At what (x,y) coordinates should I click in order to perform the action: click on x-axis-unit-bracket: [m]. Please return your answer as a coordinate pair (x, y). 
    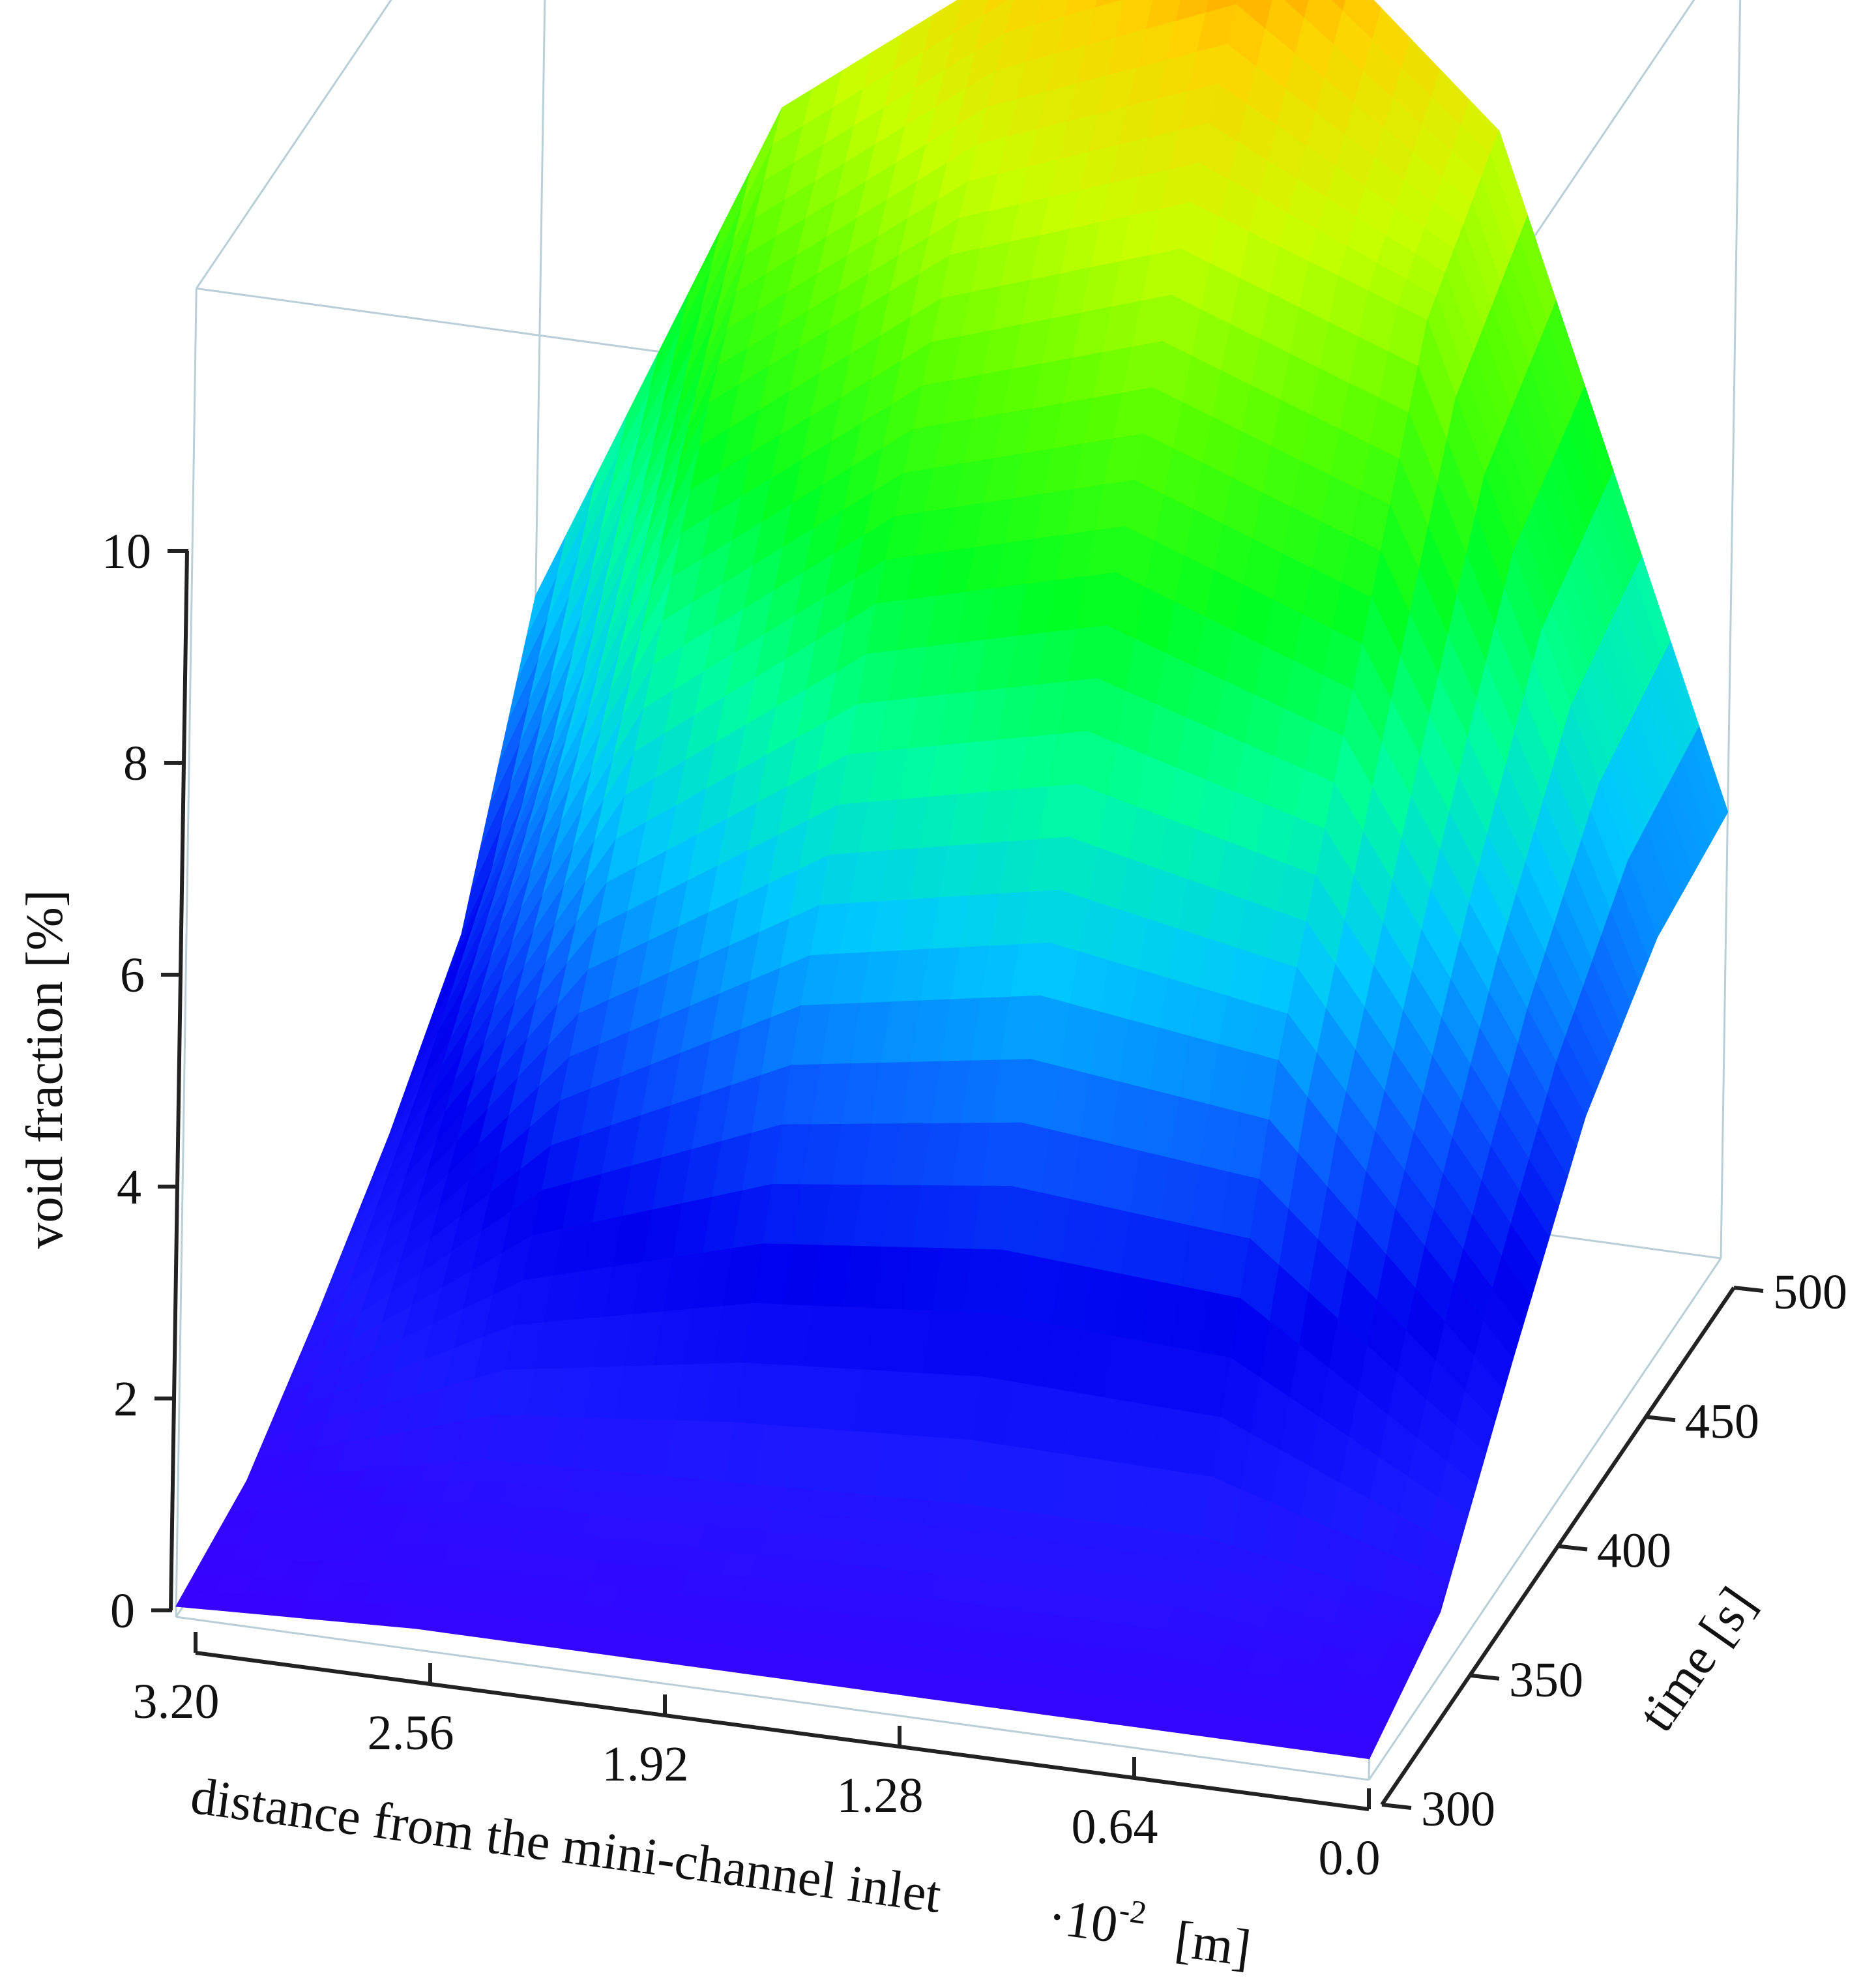
    Looking at the image, I should click on (1213, 1944).